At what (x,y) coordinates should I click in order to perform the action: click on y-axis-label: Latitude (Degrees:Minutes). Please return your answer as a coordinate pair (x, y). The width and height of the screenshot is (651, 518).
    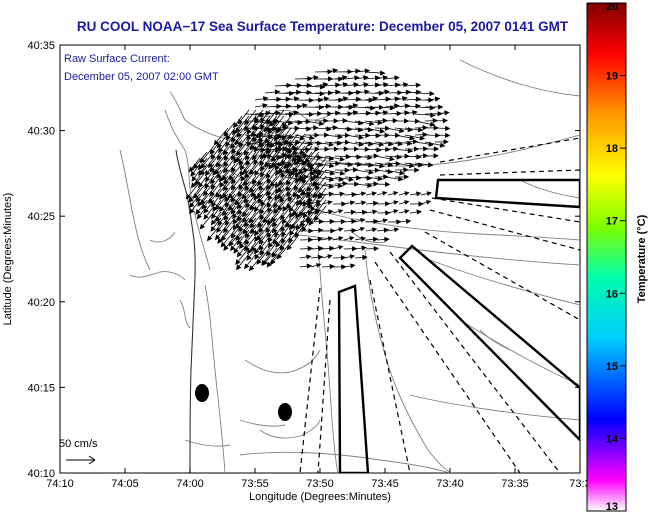
    Looking at the image, I should click on (8, 259).